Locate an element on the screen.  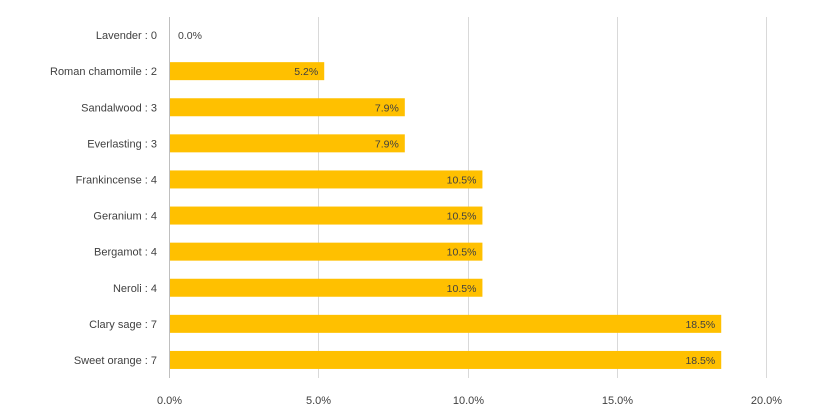
category-label: Clary sage : 7 is located at coordinates (123, 325).